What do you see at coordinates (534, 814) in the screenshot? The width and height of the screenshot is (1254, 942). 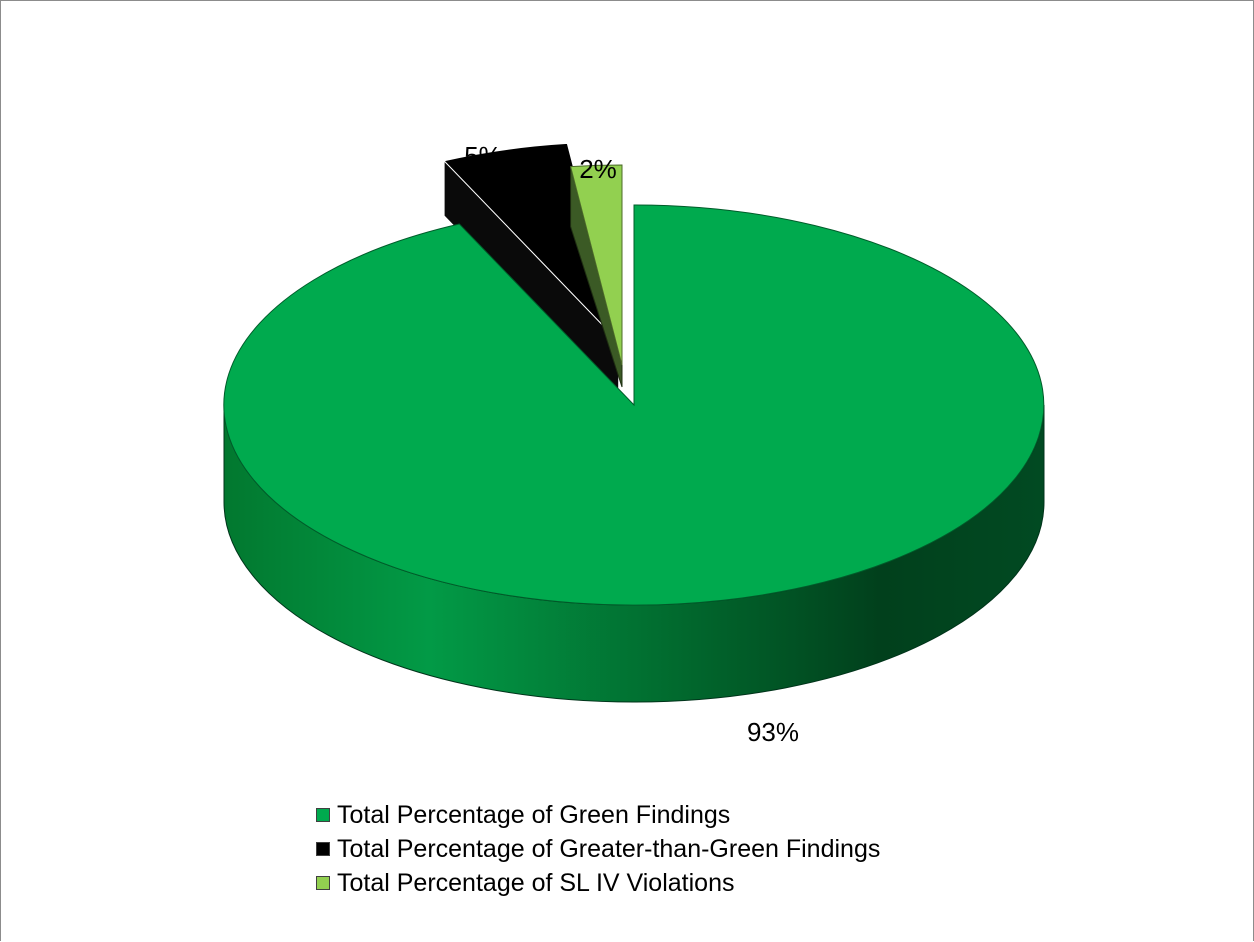 I see `legend-label: Total Percentage of Green Findings` at bounding box center [534, 814].